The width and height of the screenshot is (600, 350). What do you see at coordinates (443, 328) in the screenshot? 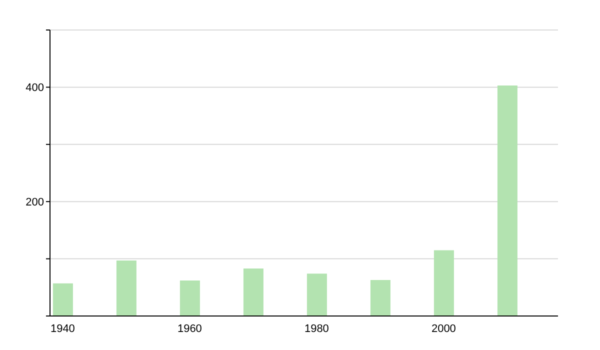
I see `x-tick-label: 2000` at bounding box center [443, 328].